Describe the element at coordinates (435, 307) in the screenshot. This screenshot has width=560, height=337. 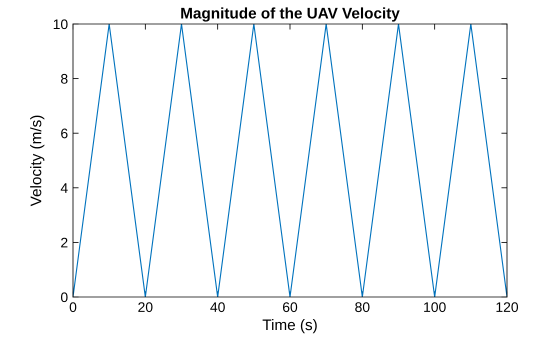
I see `x-tick-label: 100` at that location.